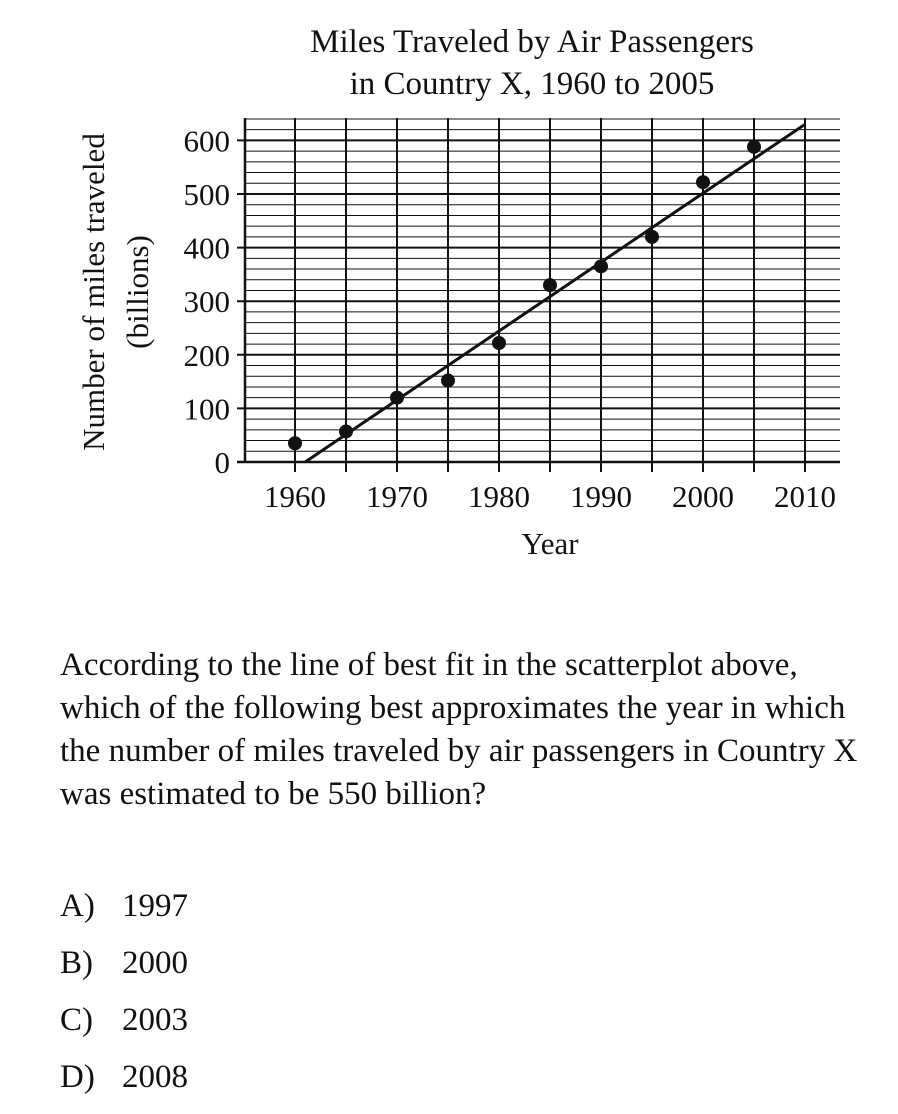  Describe the element at coordinates (524, 295) in the screenshot. I see `data-points` at that location.